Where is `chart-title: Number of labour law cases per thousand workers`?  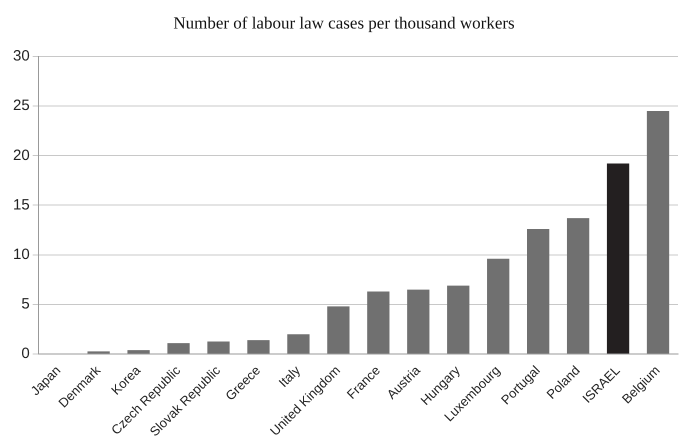
chart-title: Number of labour law cases per thousand workers is located at coordinates (344, 23).